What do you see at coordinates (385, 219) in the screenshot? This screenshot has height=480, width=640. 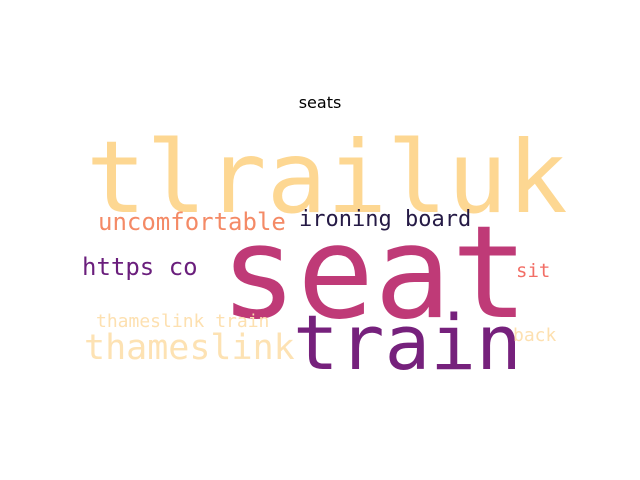 I see `word-ironing-board: ironing board` at bounding box center [385, 219].